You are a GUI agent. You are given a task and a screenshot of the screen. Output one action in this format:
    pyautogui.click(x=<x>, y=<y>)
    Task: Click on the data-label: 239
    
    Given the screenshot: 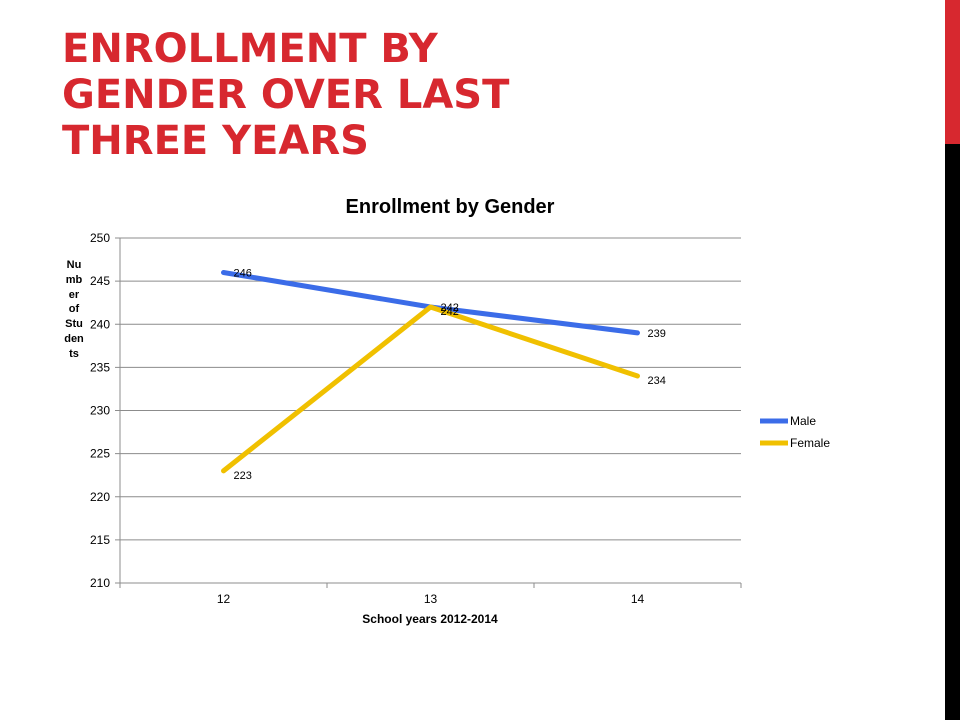 What is the action you would take?
    pyautogui.click(x=657, y=334)
    